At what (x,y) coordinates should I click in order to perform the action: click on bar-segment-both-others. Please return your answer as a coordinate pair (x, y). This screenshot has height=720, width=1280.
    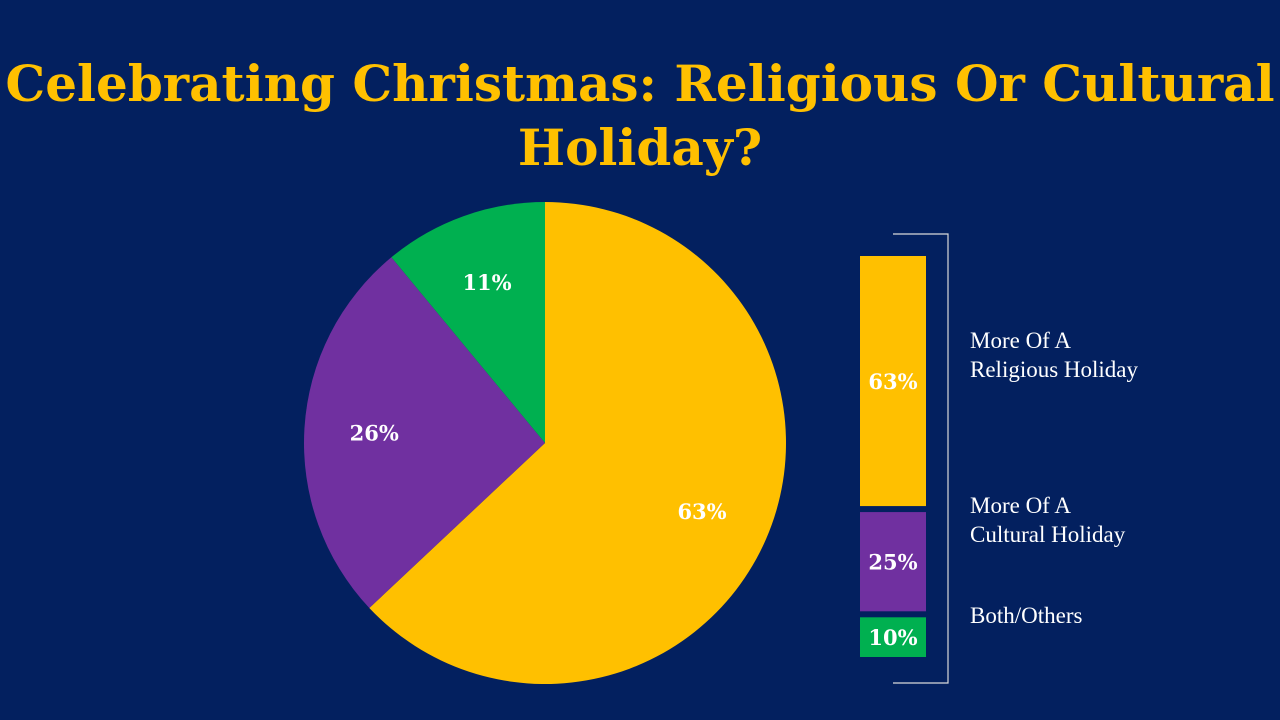
    Looking at the image, I should click on (893, 637).